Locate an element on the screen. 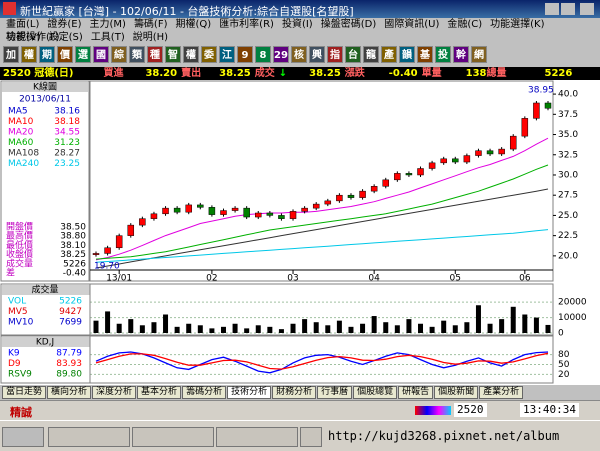 The image size is (600, 451). tab: 籌碼分析 is located at coordinates (204, 392).